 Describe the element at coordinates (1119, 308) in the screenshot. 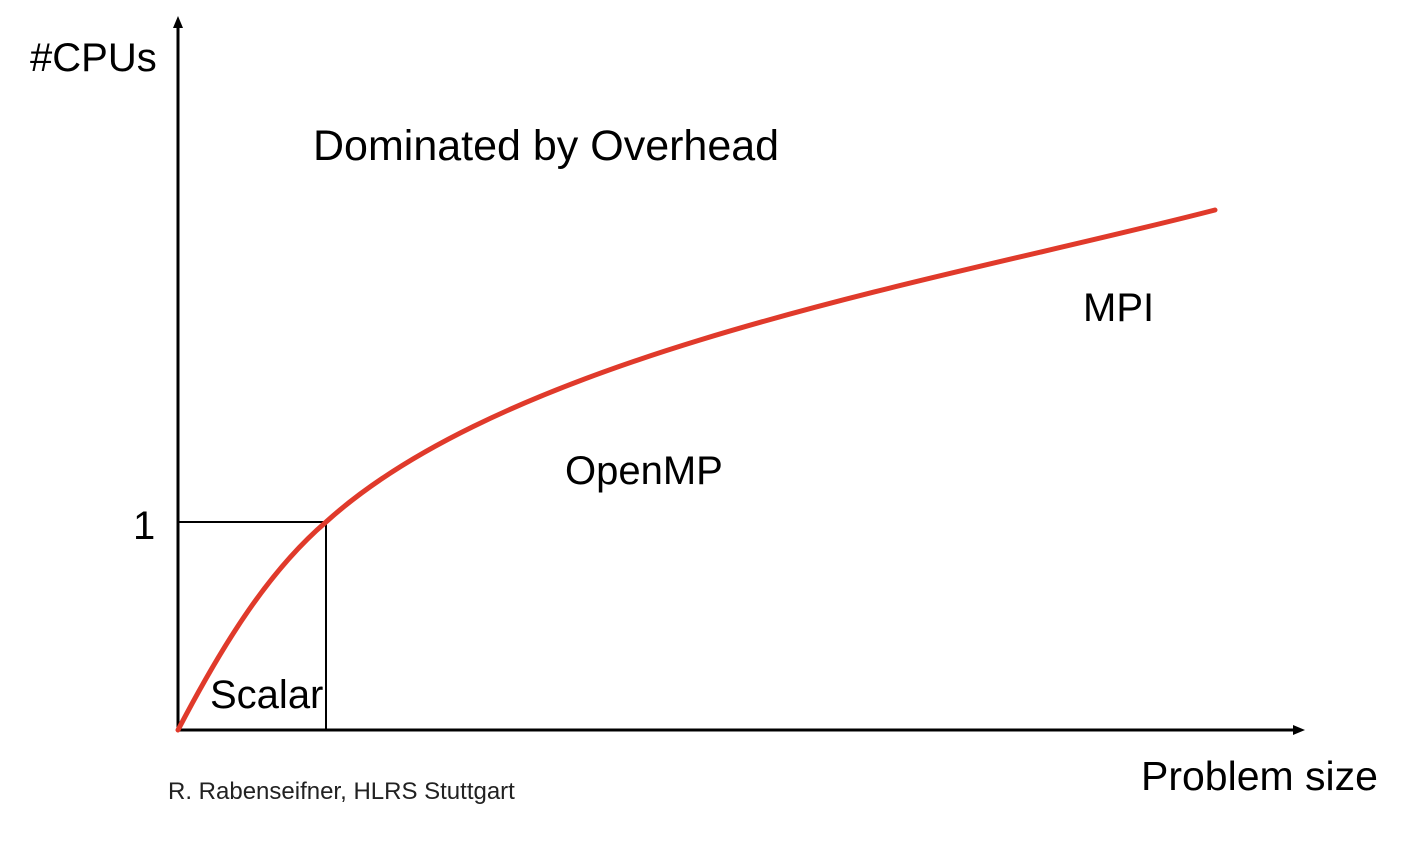

I see `region-label-mpi: MPI` at that location.